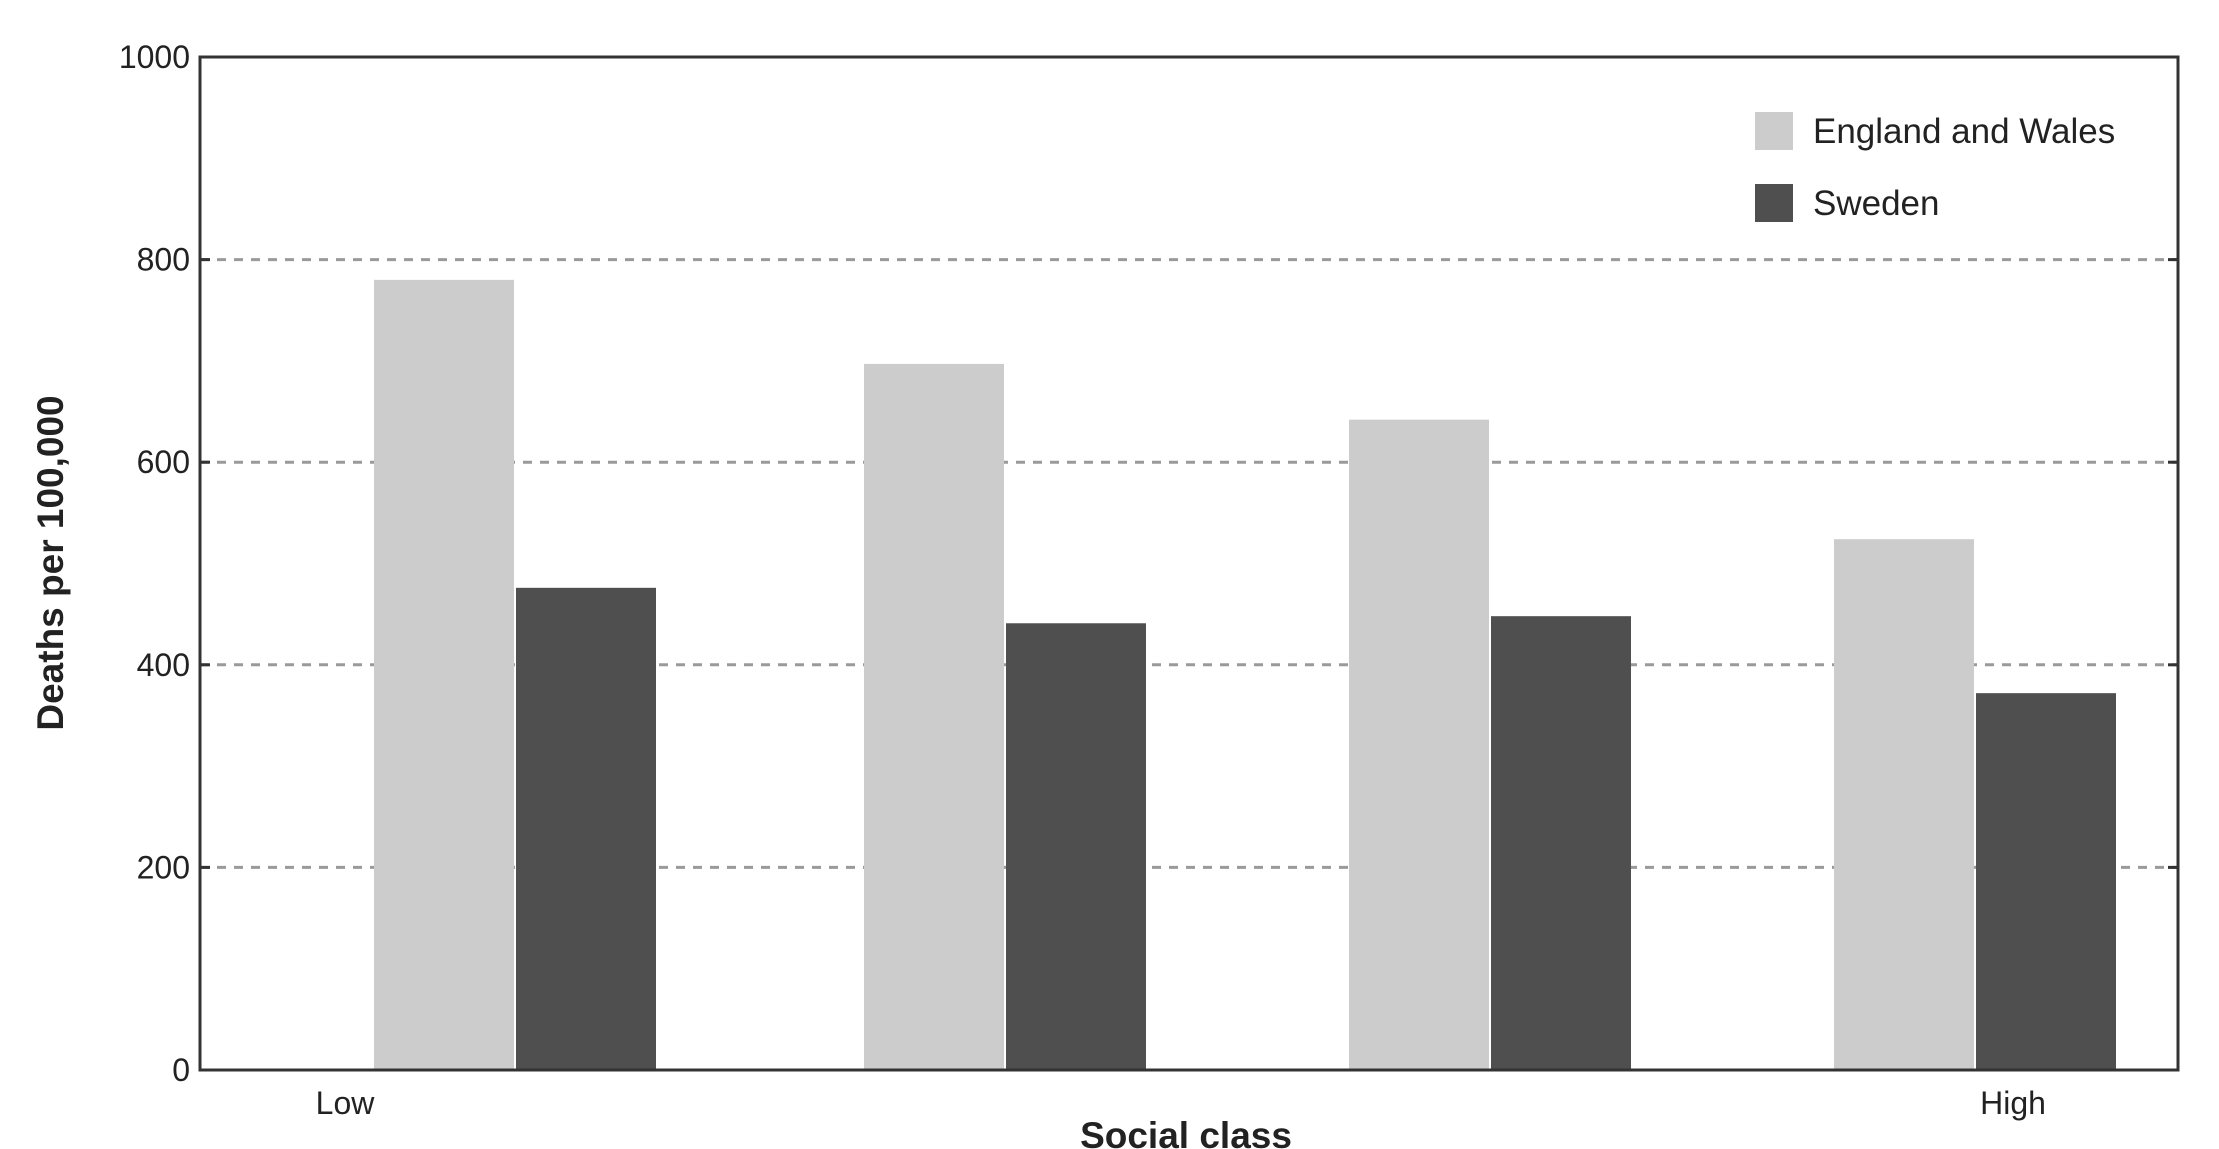 The width and height of the screenshot is (2219, 1149). Describe the element at coordinates (1186, 1132) in the screenshot. I see `x-axis-title: Social class` at that location.